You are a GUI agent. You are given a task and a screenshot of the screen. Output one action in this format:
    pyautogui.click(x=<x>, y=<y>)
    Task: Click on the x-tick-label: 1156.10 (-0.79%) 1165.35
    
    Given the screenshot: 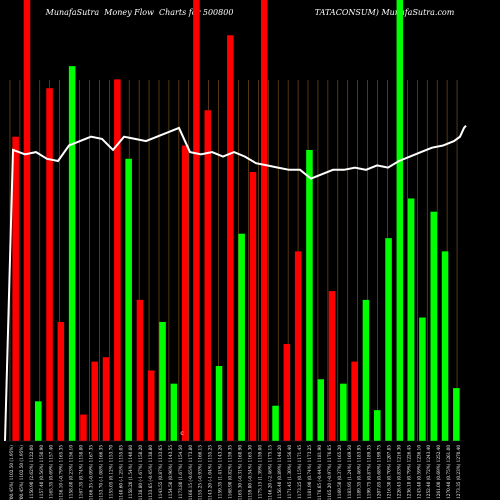 What is the action you would take?
    pyautogui.click(x=61, y=472)
    